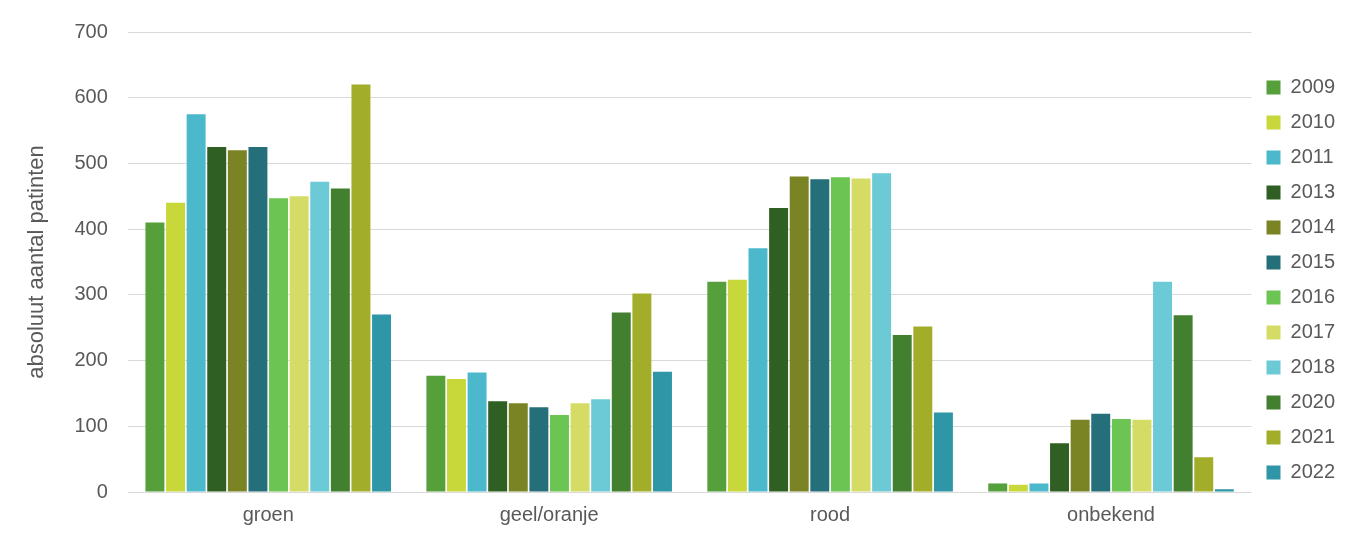 The height and width of the screenshot is (540, 1365). Describe the element at coordinates (1313, 471) in the screenshot. I see `legend-label: 2022` at that location.